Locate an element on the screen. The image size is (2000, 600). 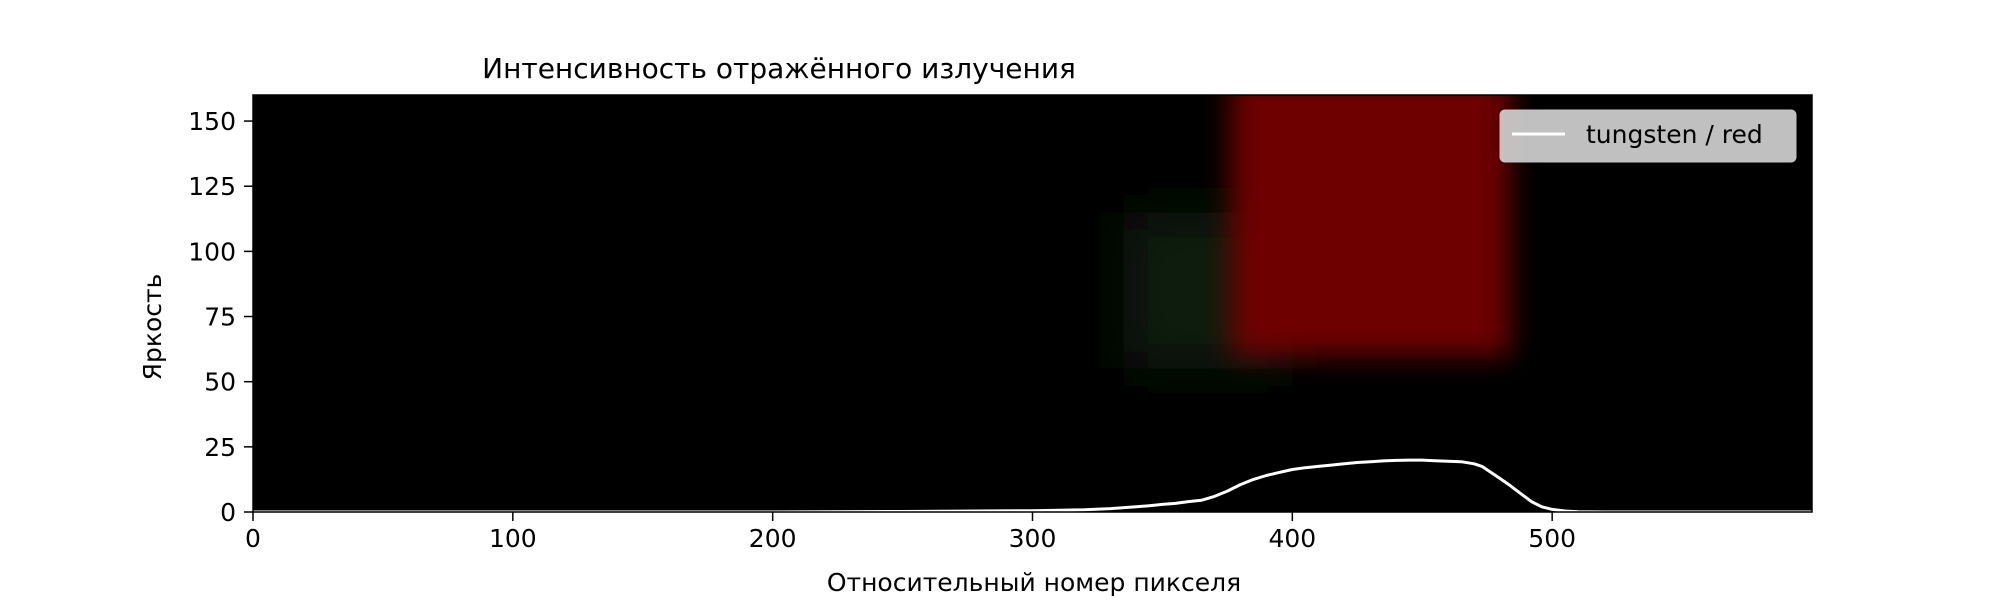
x-axis-label: Относительный номер пикселя is located at coordinates (1034, 582).